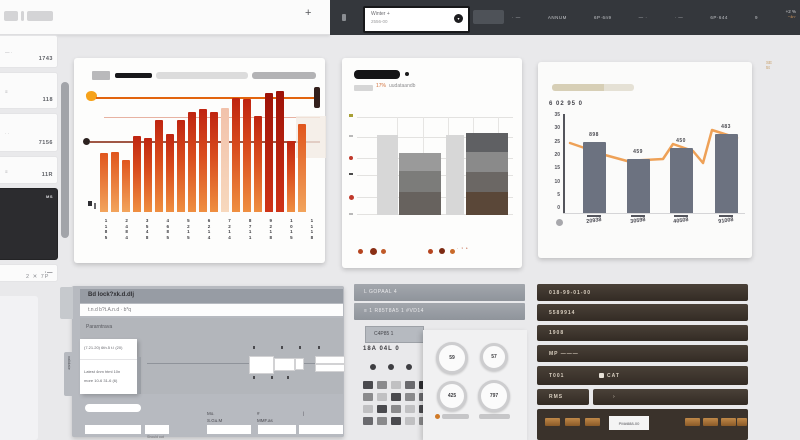  I want to click on sidebar-item: MS, so click(29, 224).